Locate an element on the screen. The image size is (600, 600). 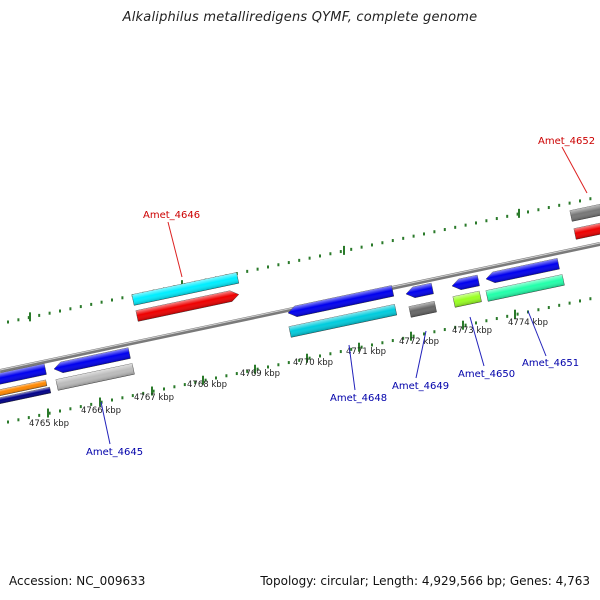
gene-label: Amet_4649 is located at coordinates (420, 386).